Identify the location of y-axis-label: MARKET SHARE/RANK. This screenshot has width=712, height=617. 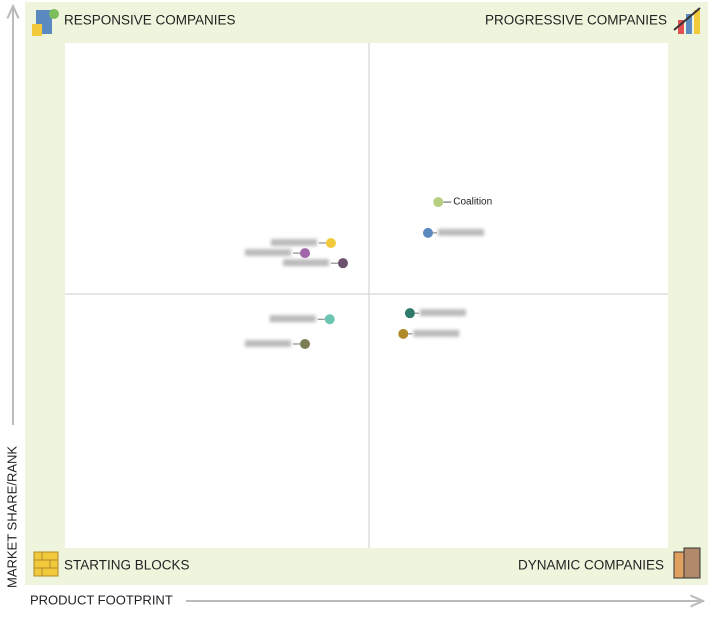
(11, 517).